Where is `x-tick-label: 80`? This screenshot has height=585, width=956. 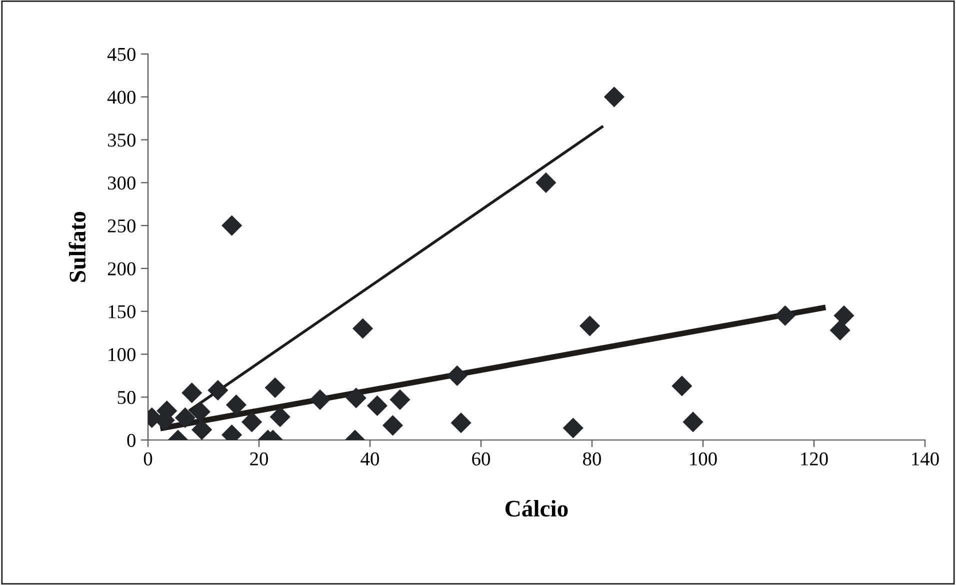 x-tick-label: 80 is located at coordinates (592, 459).